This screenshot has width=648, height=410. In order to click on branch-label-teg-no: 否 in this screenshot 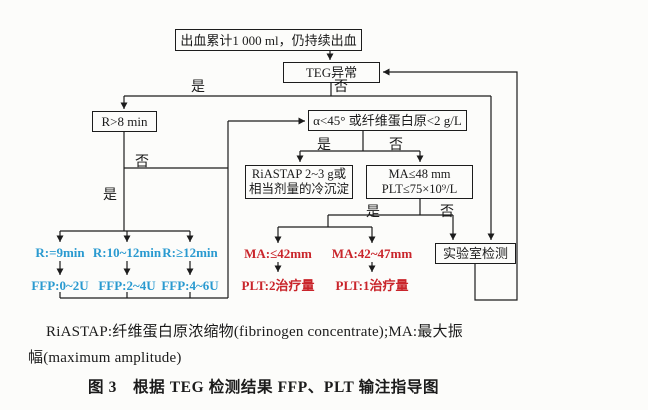, I will do `click(341, 87)`.